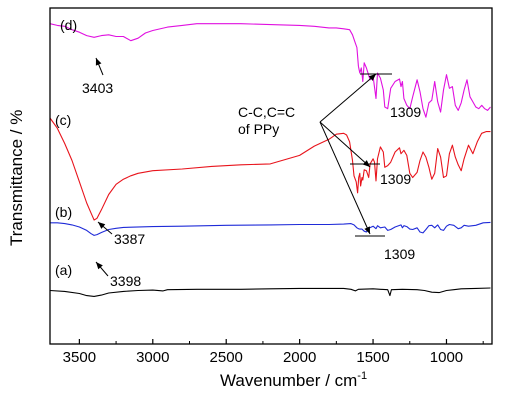 This screenshot has height=403, width=513. Describe the element at coordinates (372, 77) in the screenshot. I see `arrow-ppy-d-head` at that location.